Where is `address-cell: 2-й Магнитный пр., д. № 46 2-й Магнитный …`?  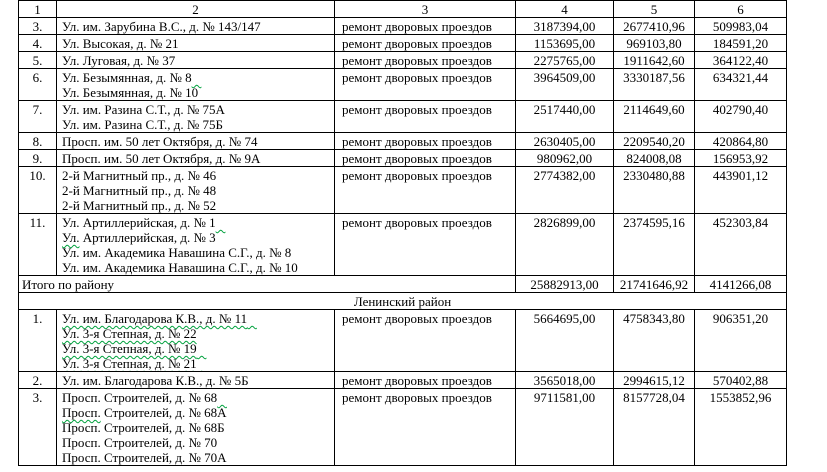
address-cell: 2-й Магнитный пр., д. № 46 2-й Магнитный … is located at coordinates (195, 190).